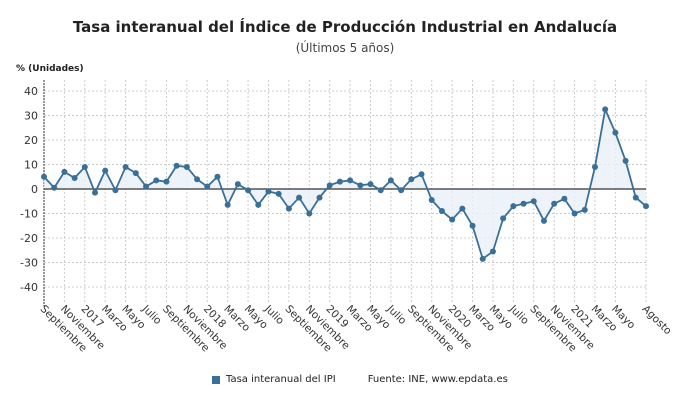 Image resolution: width=690 pixels, height=406 pixels. I want to click on y-axis-label: % (Unidades), so click(50, 69).